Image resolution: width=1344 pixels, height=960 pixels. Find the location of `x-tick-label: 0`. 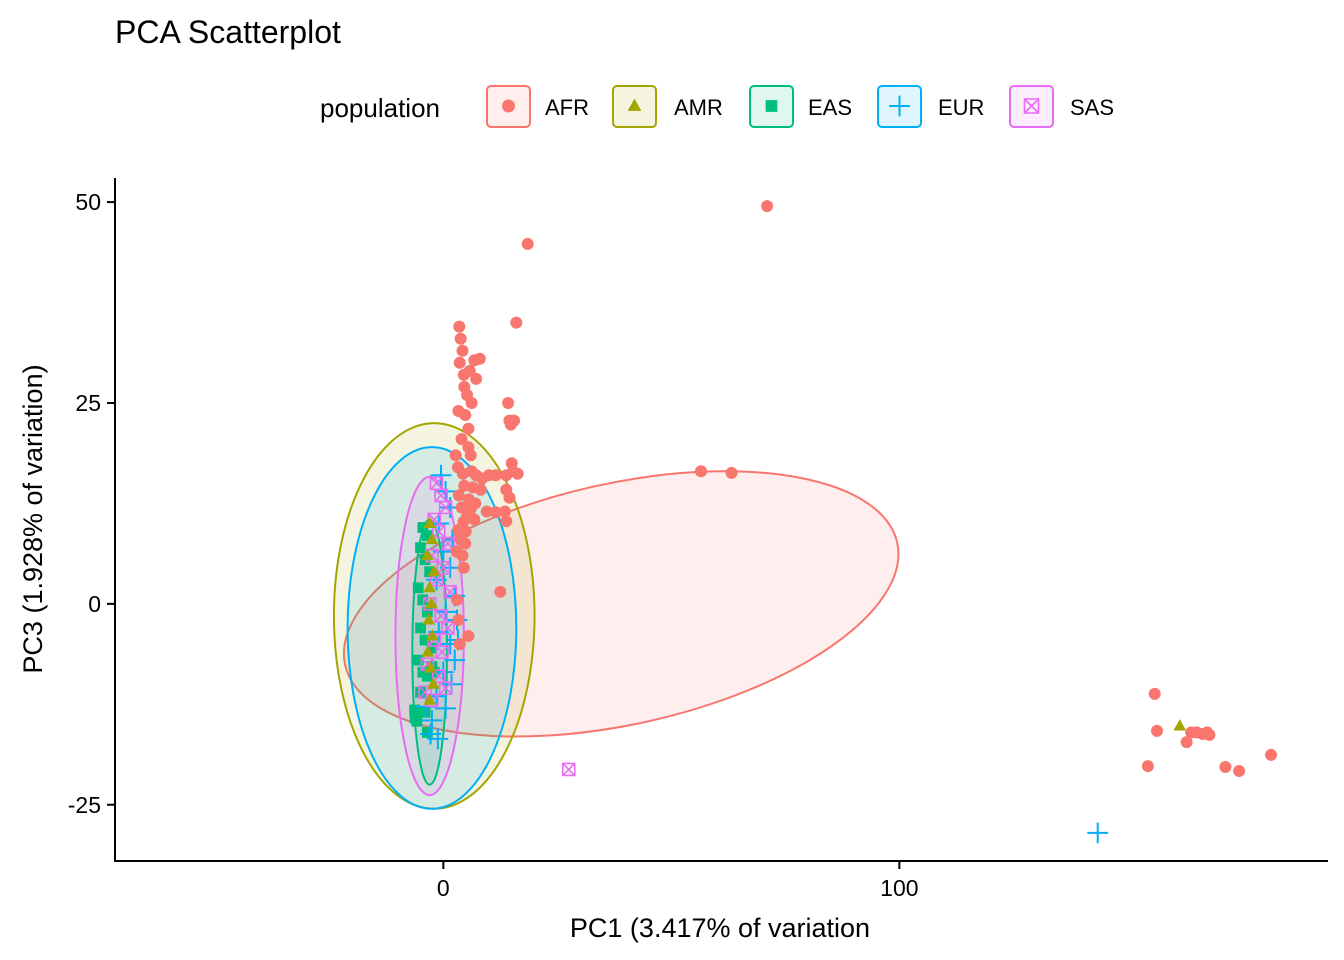

x-tick-label: 0 is located at coordinates (443, 888).